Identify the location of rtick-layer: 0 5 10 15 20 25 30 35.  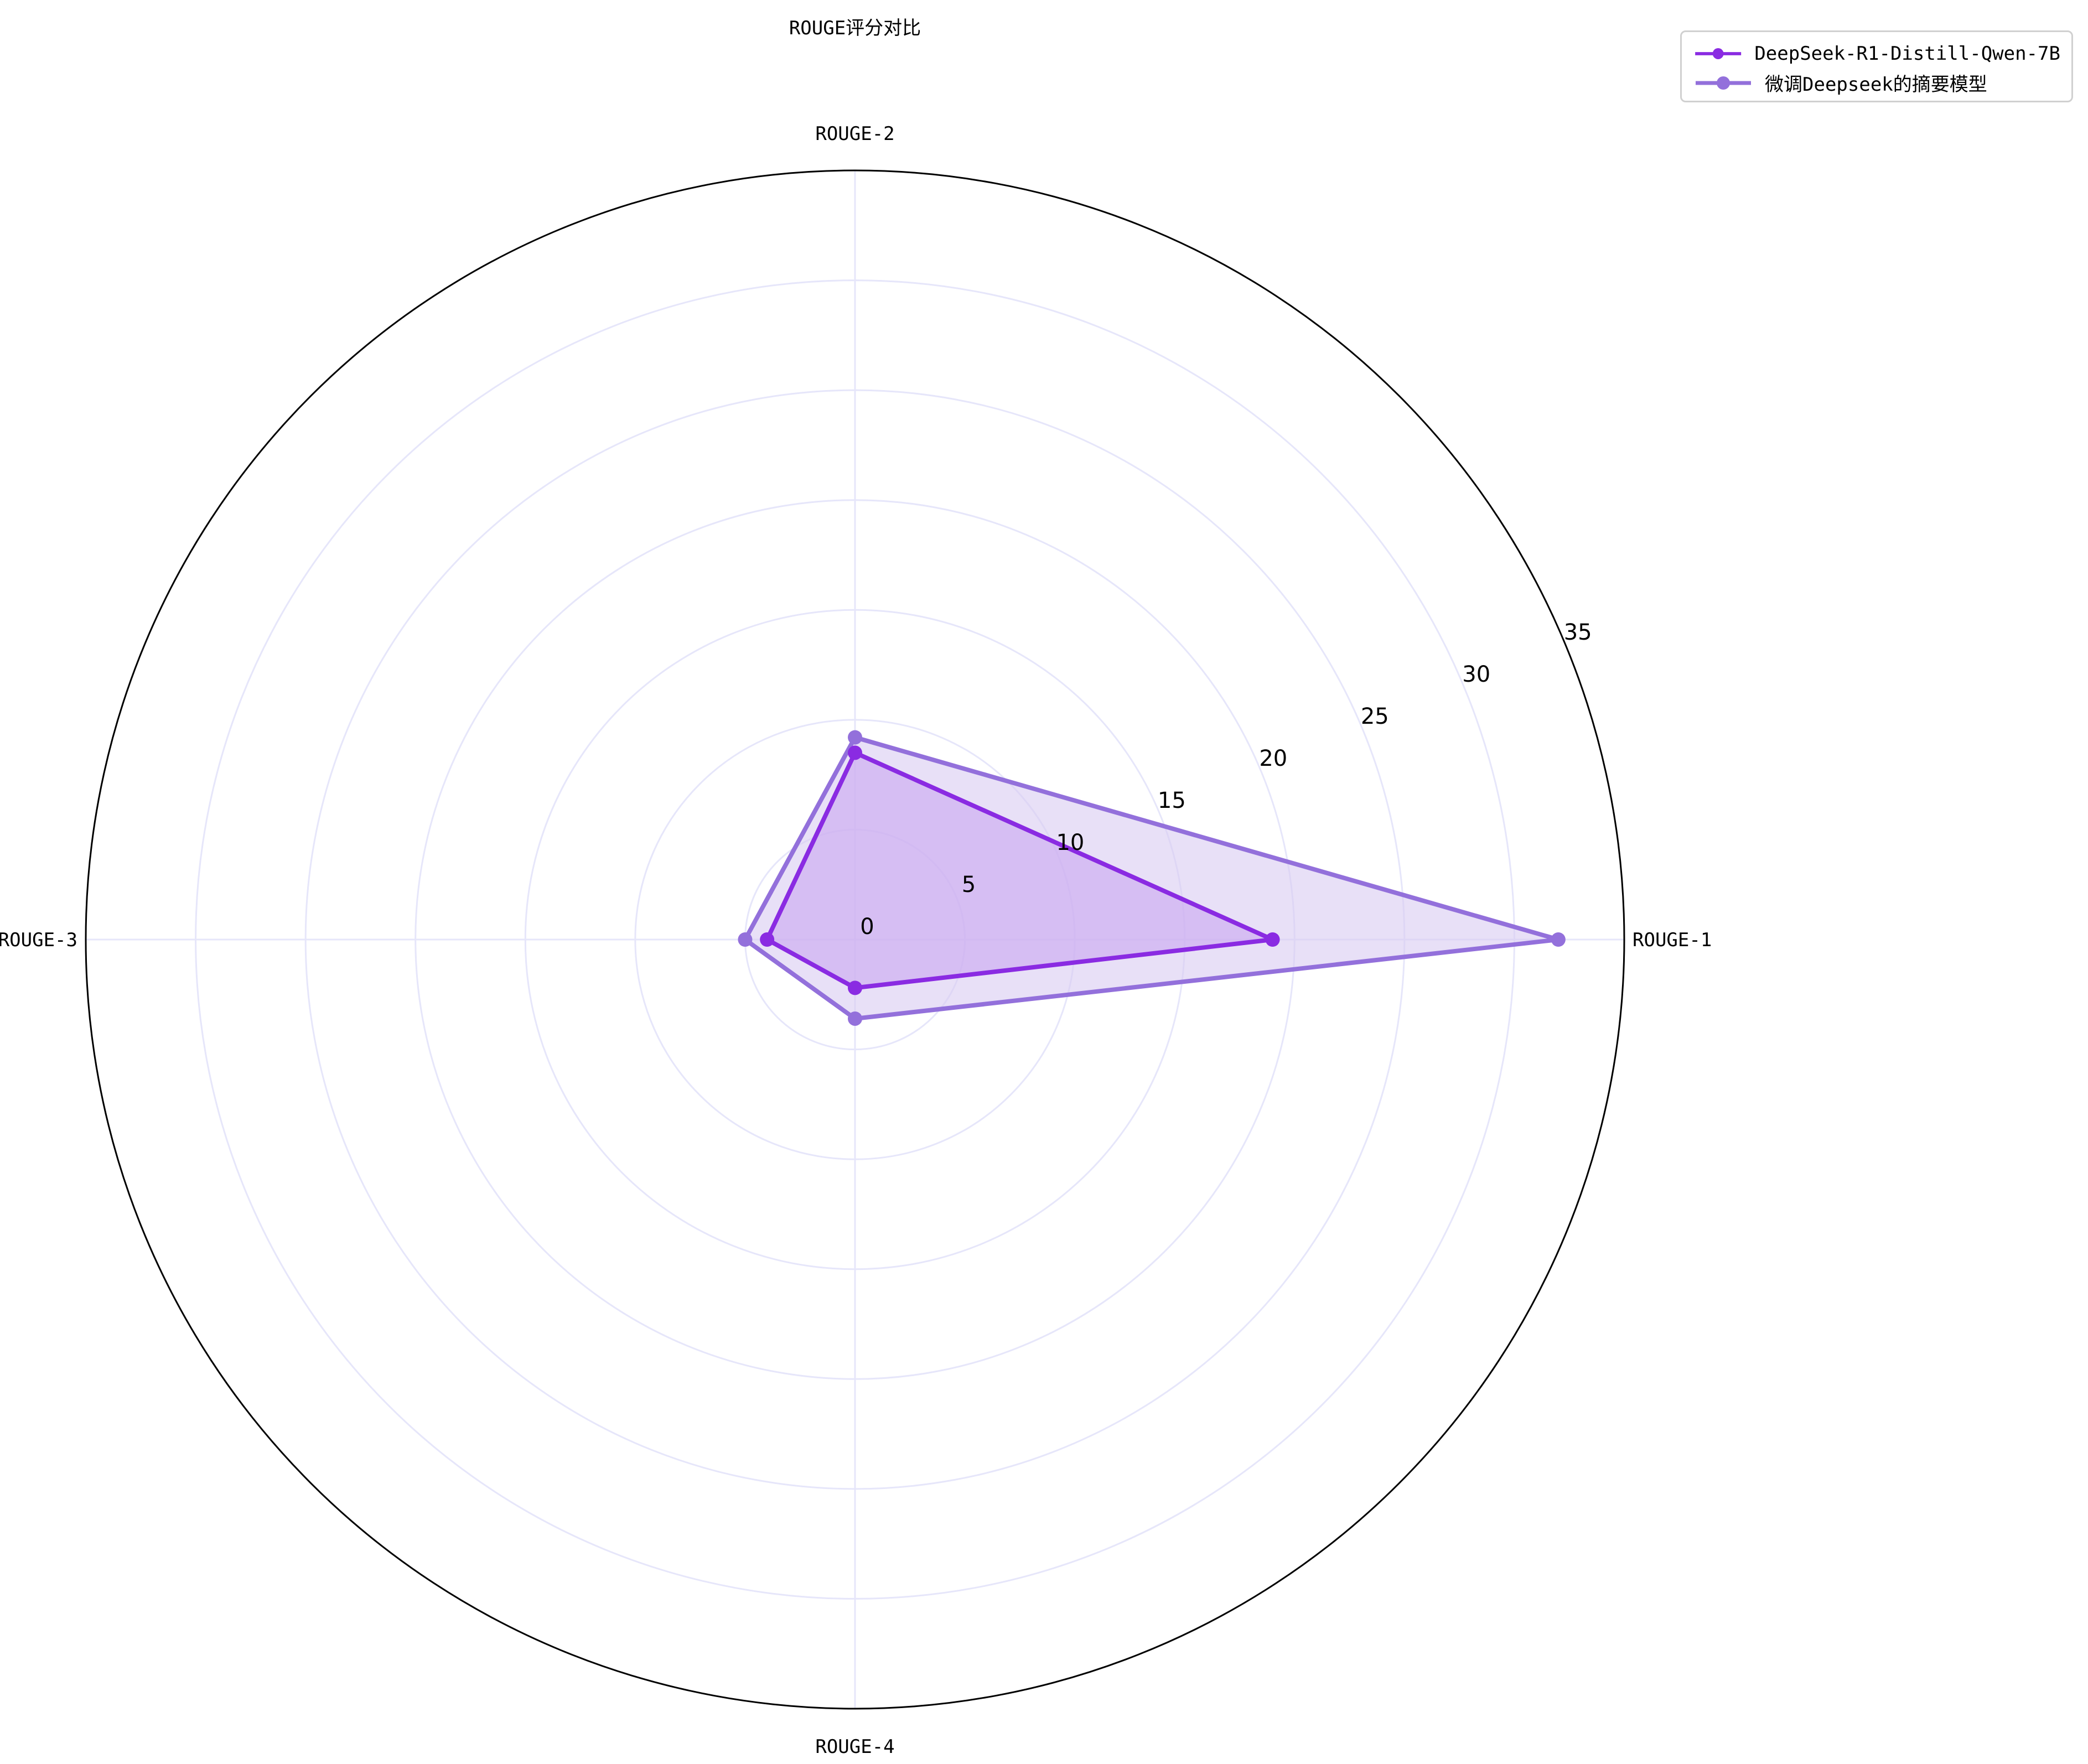
(1226, 780).